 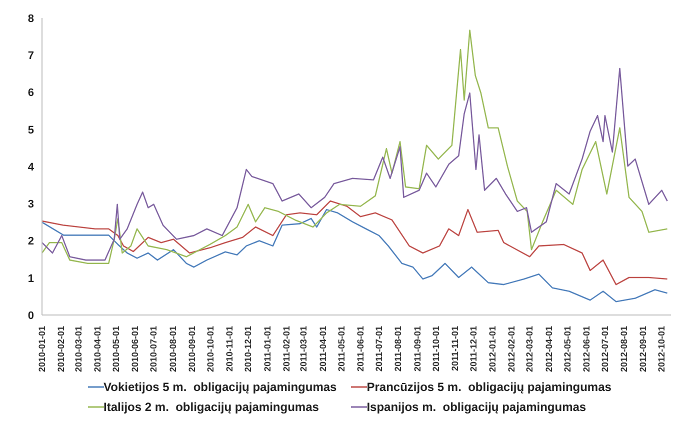 I want to click on legend-label: Prancūzijos 5 m. obligacijų pajamingumas, so click(x=489, y=387).